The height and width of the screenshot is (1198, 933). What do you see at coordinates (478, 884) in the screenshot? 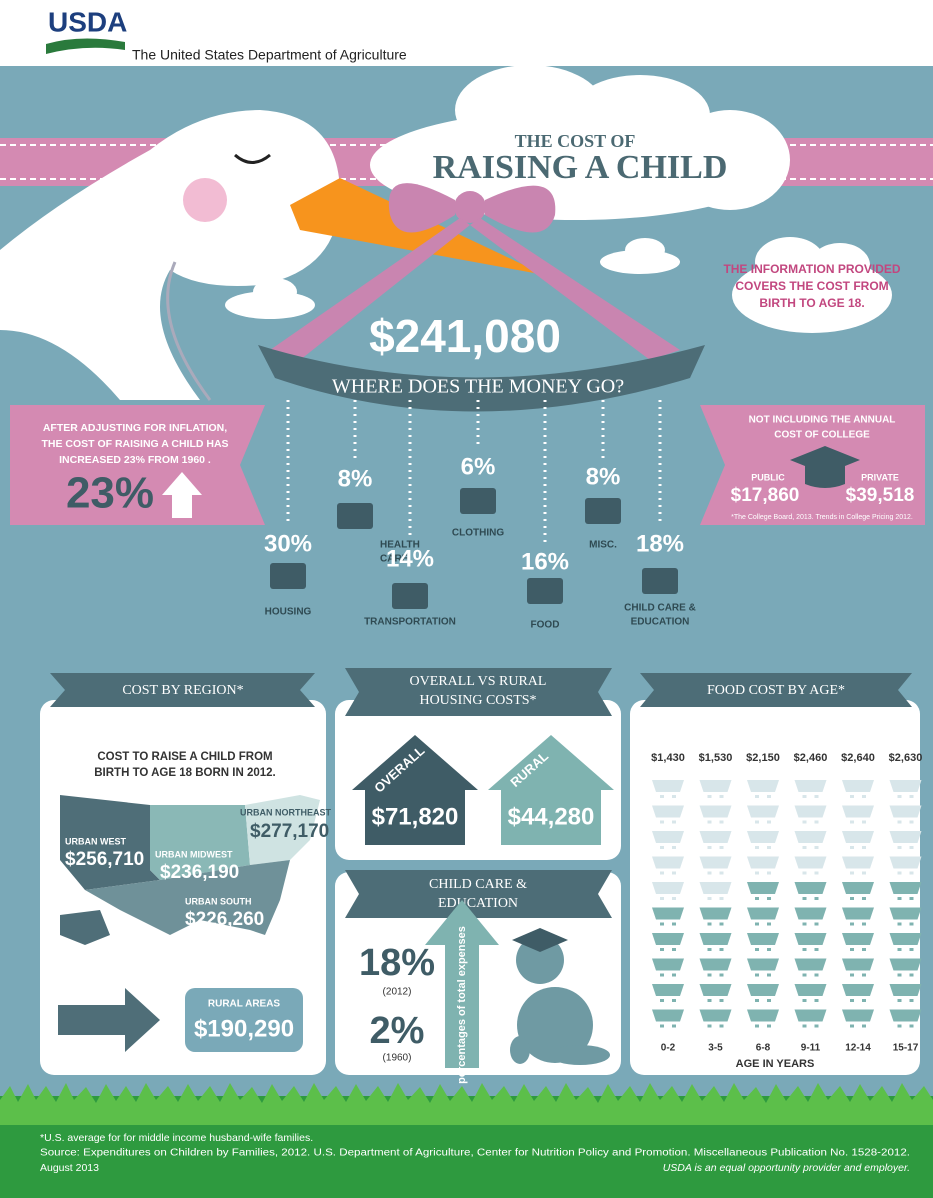
I see `childcare-heading: CHILD CARE &` at bounding box center [478, 884].